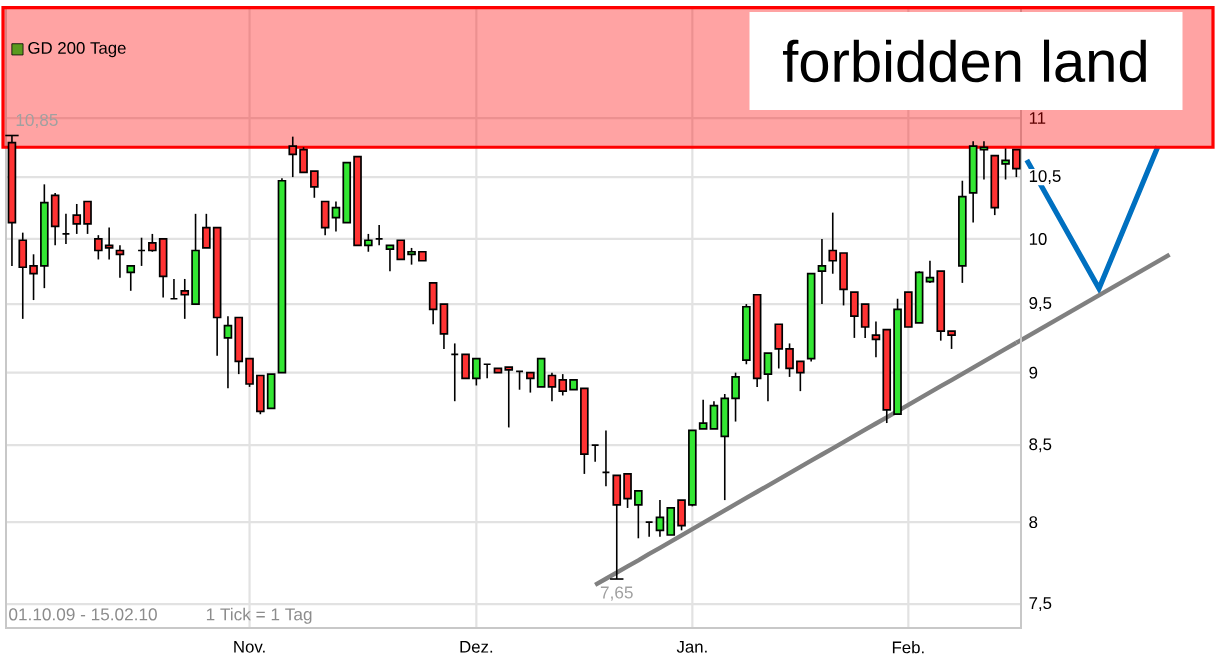 This screenshot has height=663, width=1216. Describe the element at coordinates (249, 647) in the screenshot. I see `x-tick-label: Nov.` at that location.